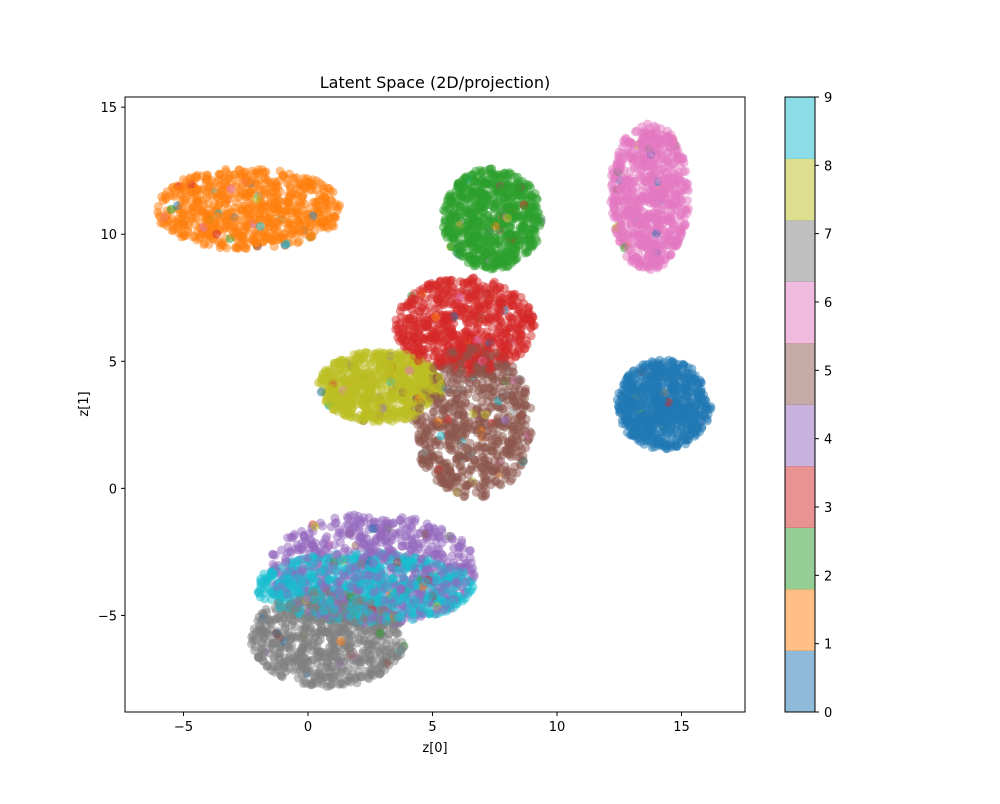 This screenshot has height=804, width=1000. Describe the element at coordinates (435, 82) in the screenshot. I see `chart-title: Latent Space (2D/projection)` at that location.